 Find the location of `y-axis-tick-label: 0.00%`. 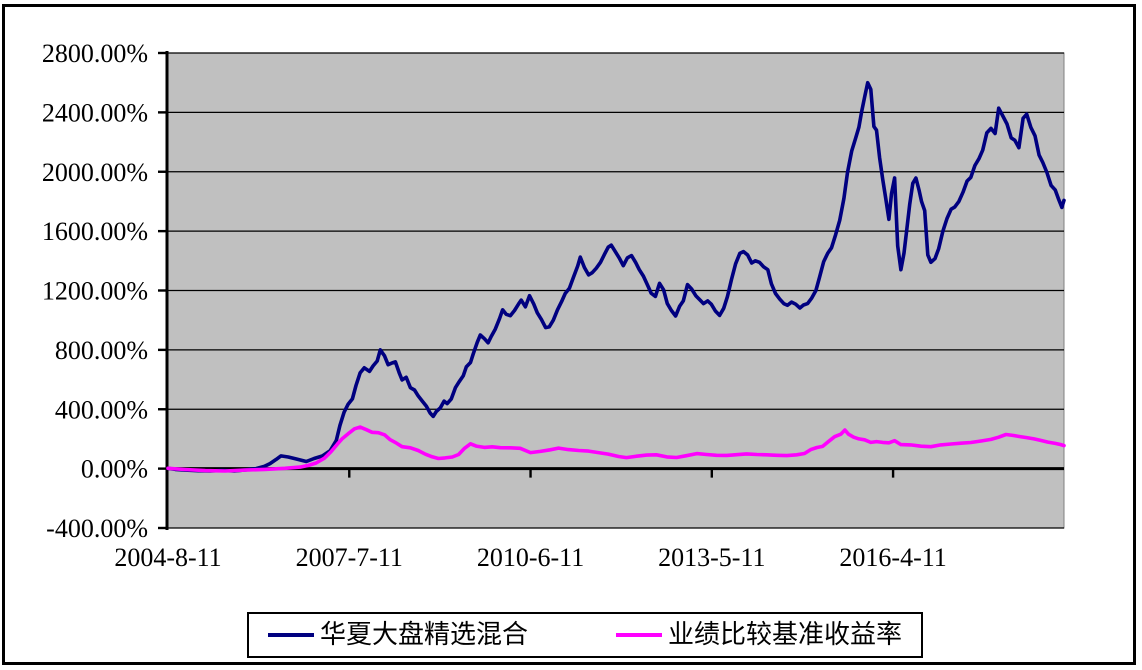

y-axis-tick-label: 0.00% is located at coordinates (114, 469).